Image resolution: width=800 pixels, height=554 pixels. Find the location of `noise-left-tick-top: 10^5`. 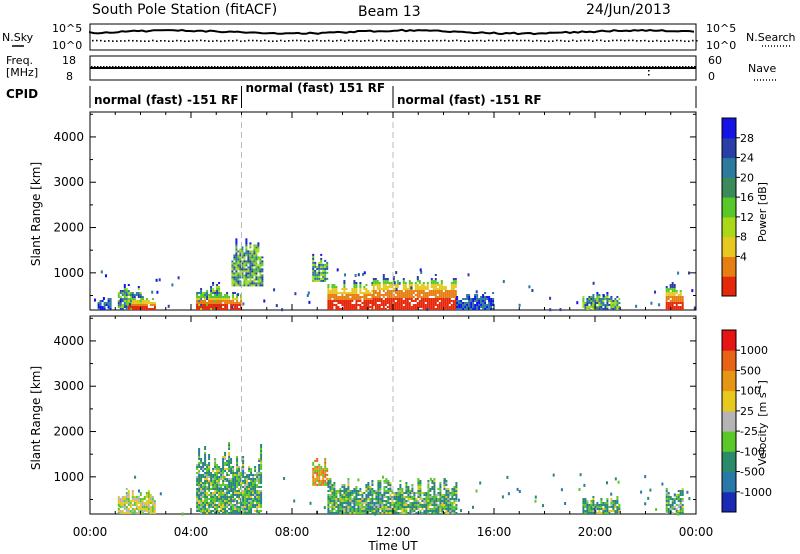

noise-left-tick-top: 10^5 is located at coordinates (67, 28).